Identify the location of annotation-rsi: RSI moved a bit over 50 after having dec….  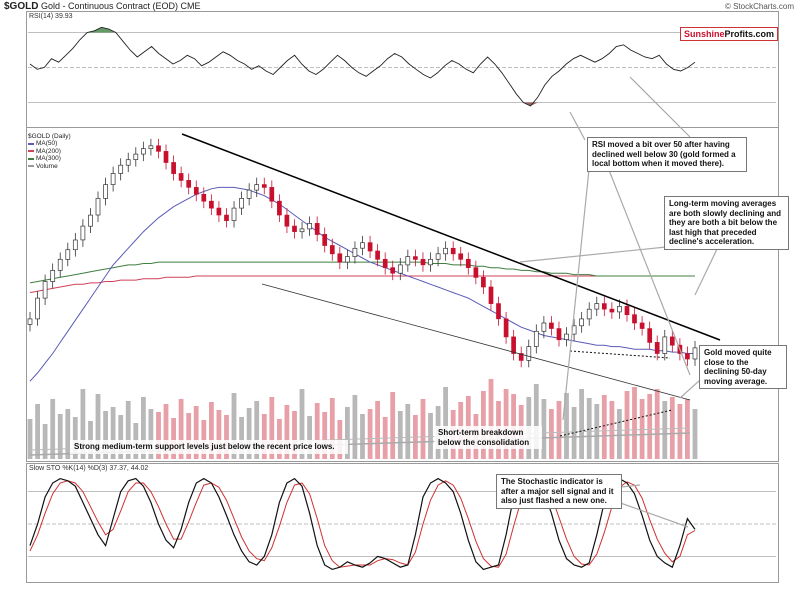
(667, 154).